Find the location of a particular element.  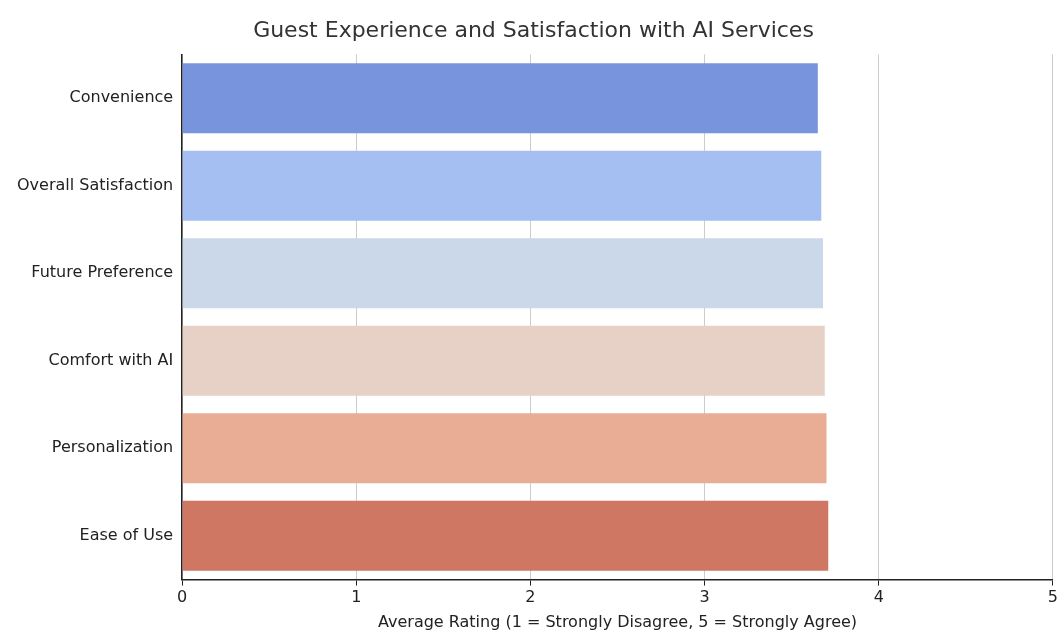

x-tick-label: 0 is located at coordinates (182, 597).